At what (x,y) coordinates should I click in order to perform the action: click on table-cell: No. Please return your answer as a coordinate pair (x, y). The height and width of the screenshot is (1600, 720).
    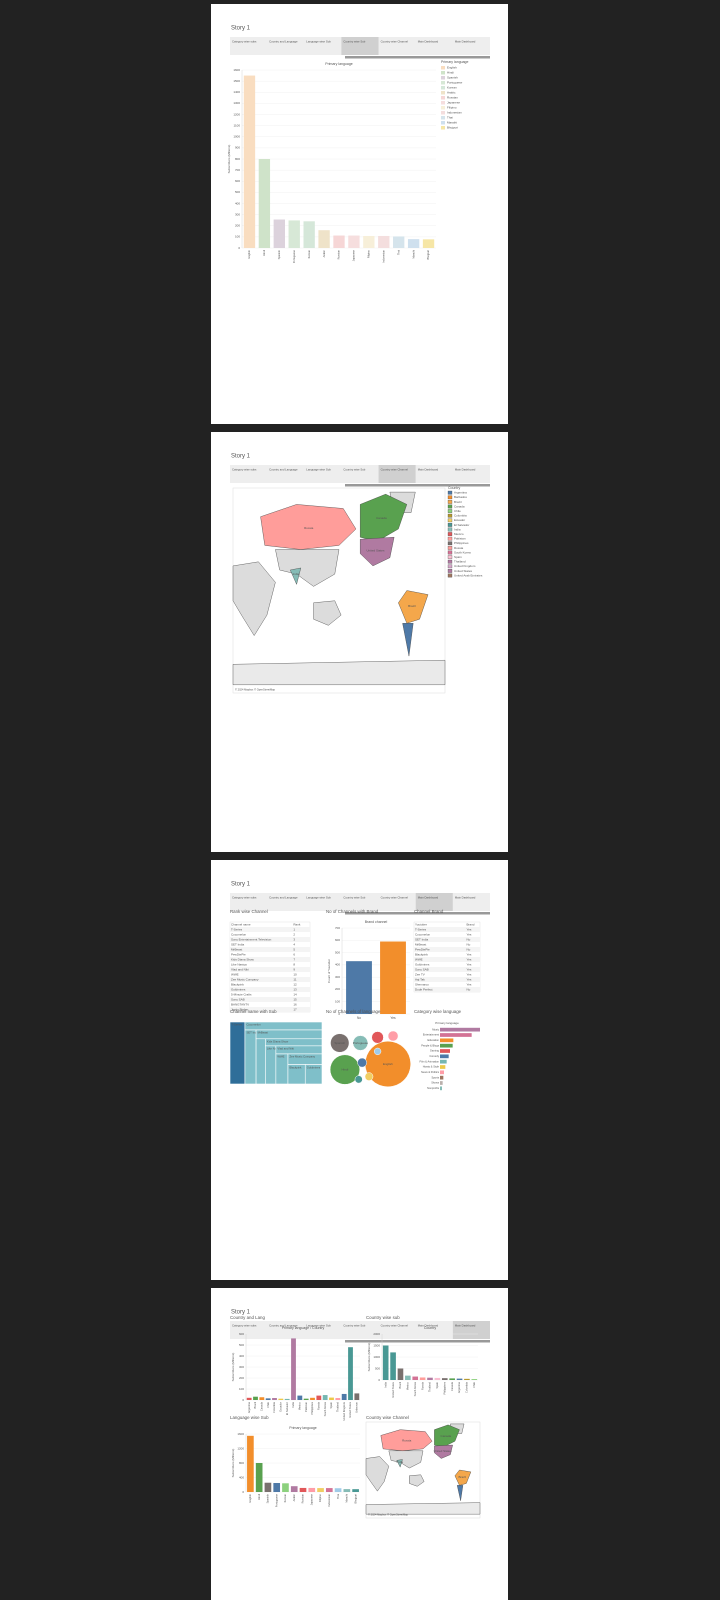
    Looking at the image, I should click on (468, 989).